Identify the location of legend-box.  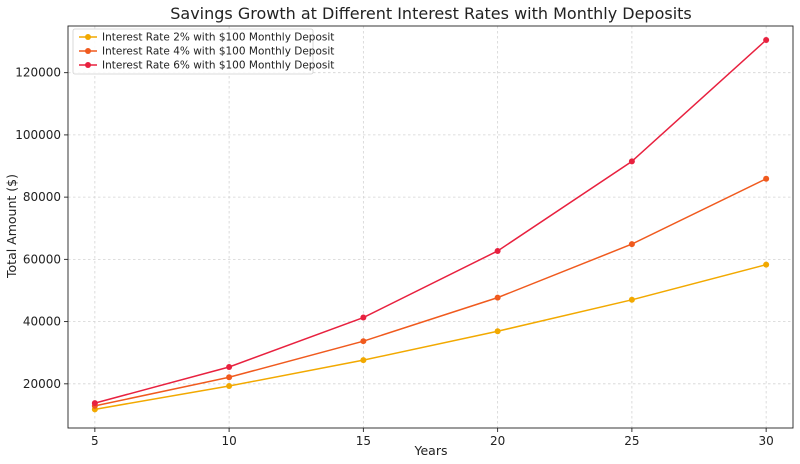
(193, 51).